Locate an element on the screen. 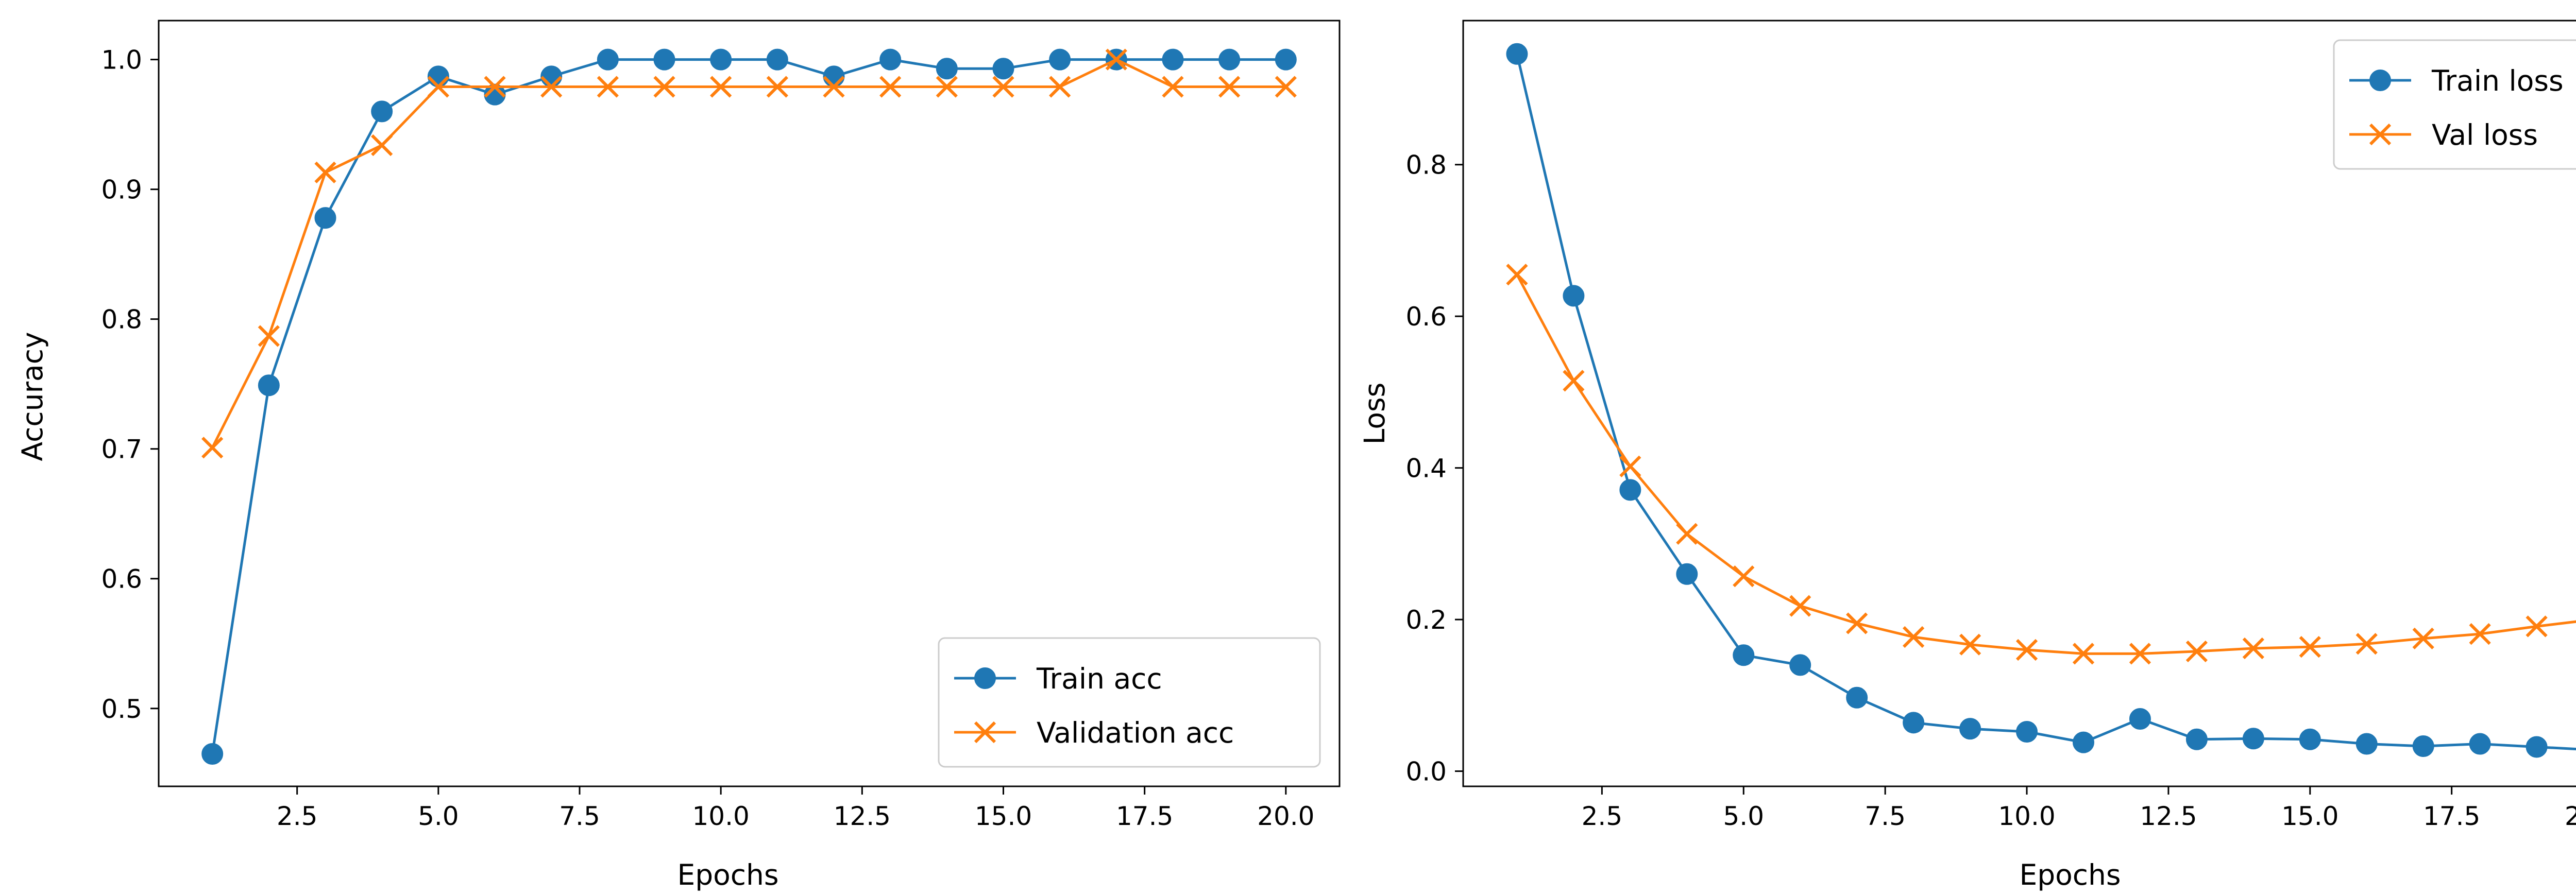  loss-x-tick-label: 5.0 is located at coordinates (1743, 816).